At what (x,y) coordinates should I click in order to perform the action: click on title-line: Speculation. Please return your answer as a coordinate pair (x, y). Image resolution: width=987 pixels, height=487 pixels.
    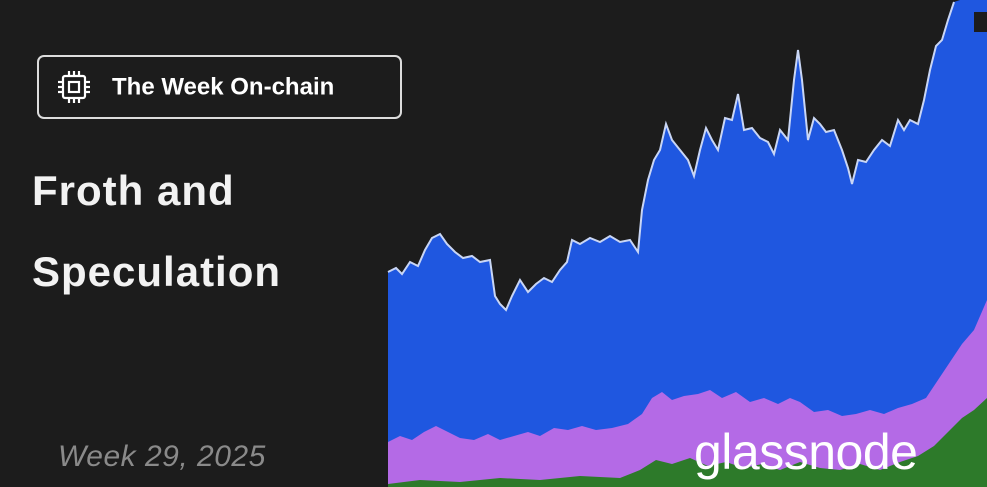
    Looking at the image, I should click on (156, 271).